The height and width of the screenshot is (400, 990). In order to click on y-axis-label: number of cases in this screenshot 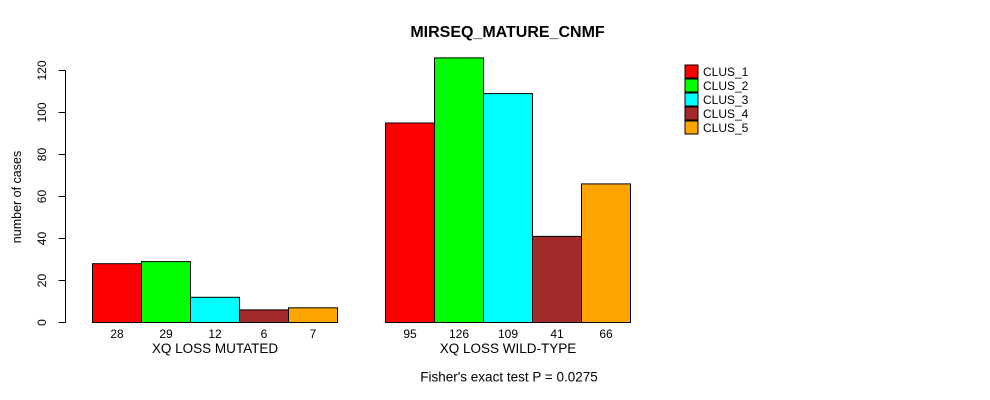, I will do `click(17, 197)`.